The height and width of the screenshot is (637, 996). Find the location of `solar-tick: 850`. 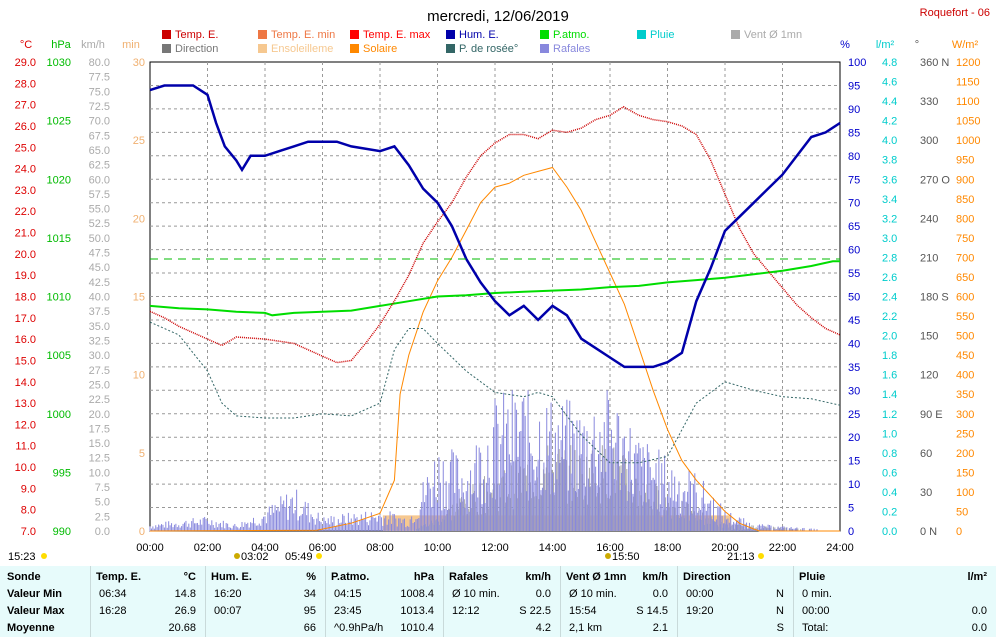

solar-tick: 850 is located at coordinates (965, 200).